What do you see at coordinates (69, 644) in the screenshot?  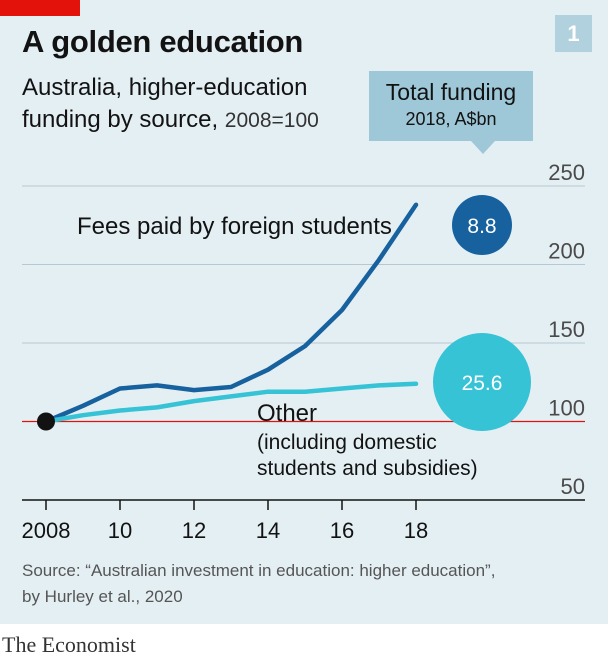 I see `brand-wordmark: The Economist` at bounding box center [69, 644].